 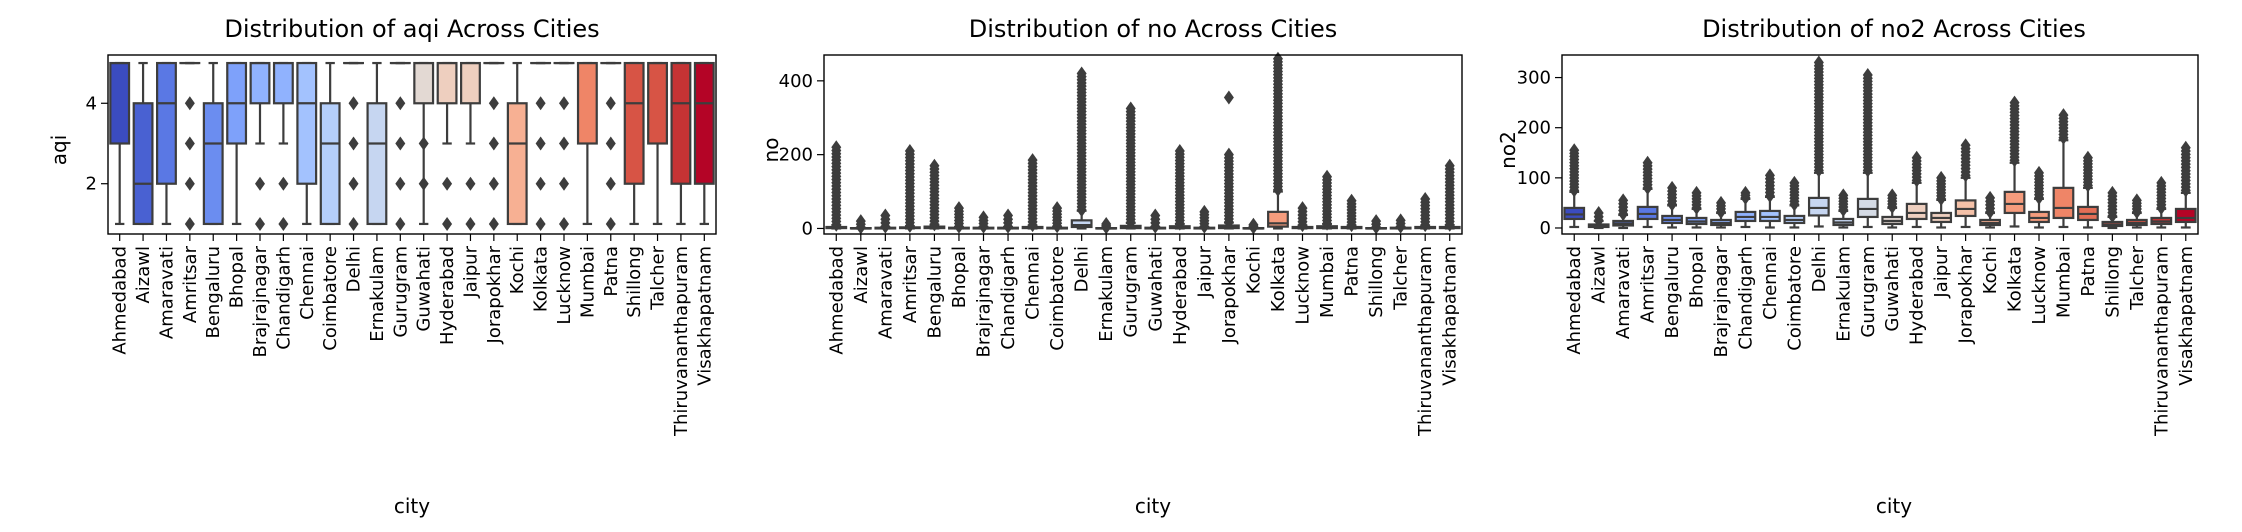 I want to click on box-shillong, so click(x=2112, y=207).